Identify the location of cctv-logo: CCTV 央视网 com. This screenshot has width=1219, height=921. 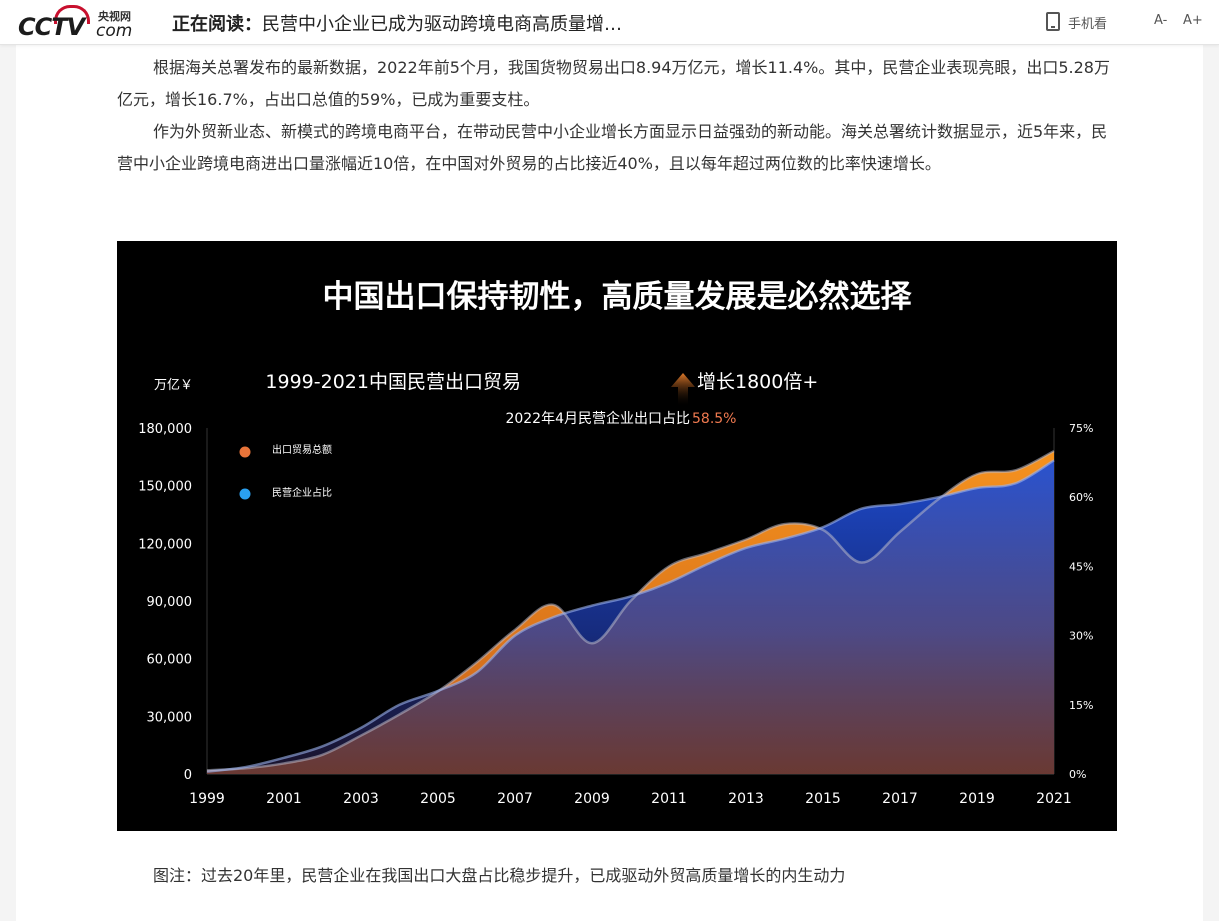
(77, 23).